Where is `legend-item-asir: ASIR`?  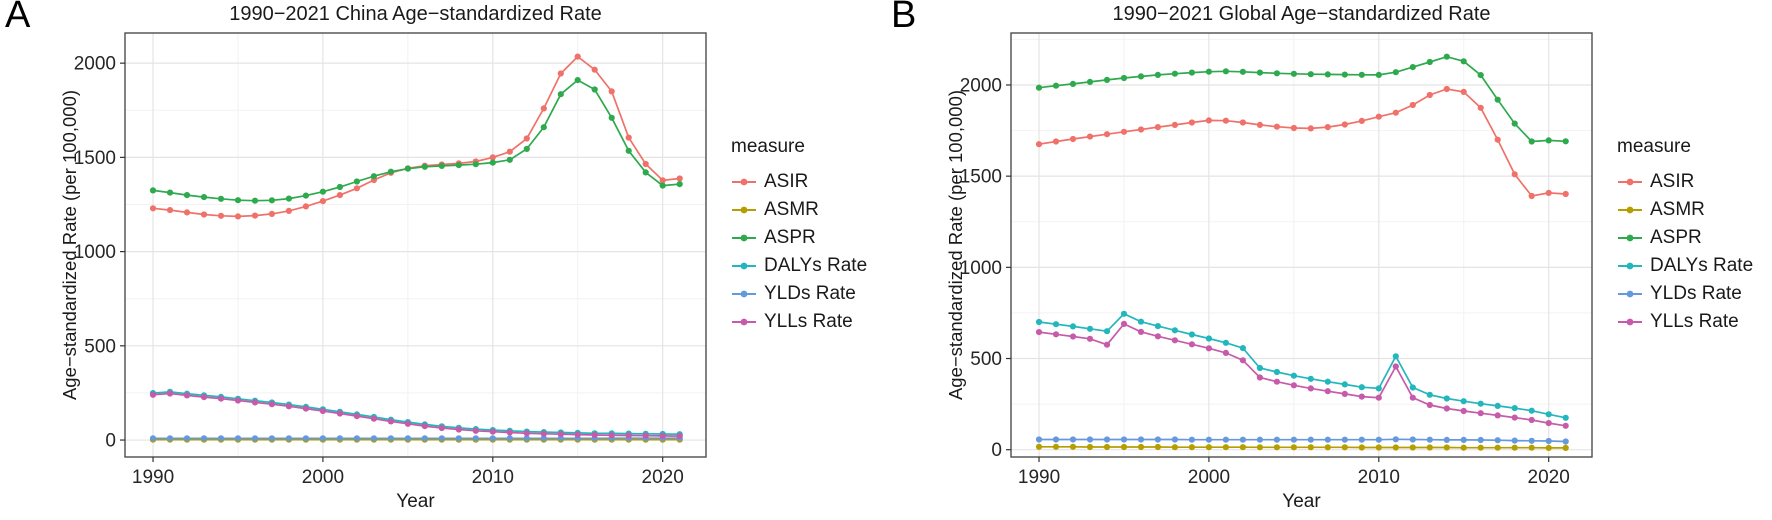
legend-item-asir: ASIR is located at coordinates (799, 182).